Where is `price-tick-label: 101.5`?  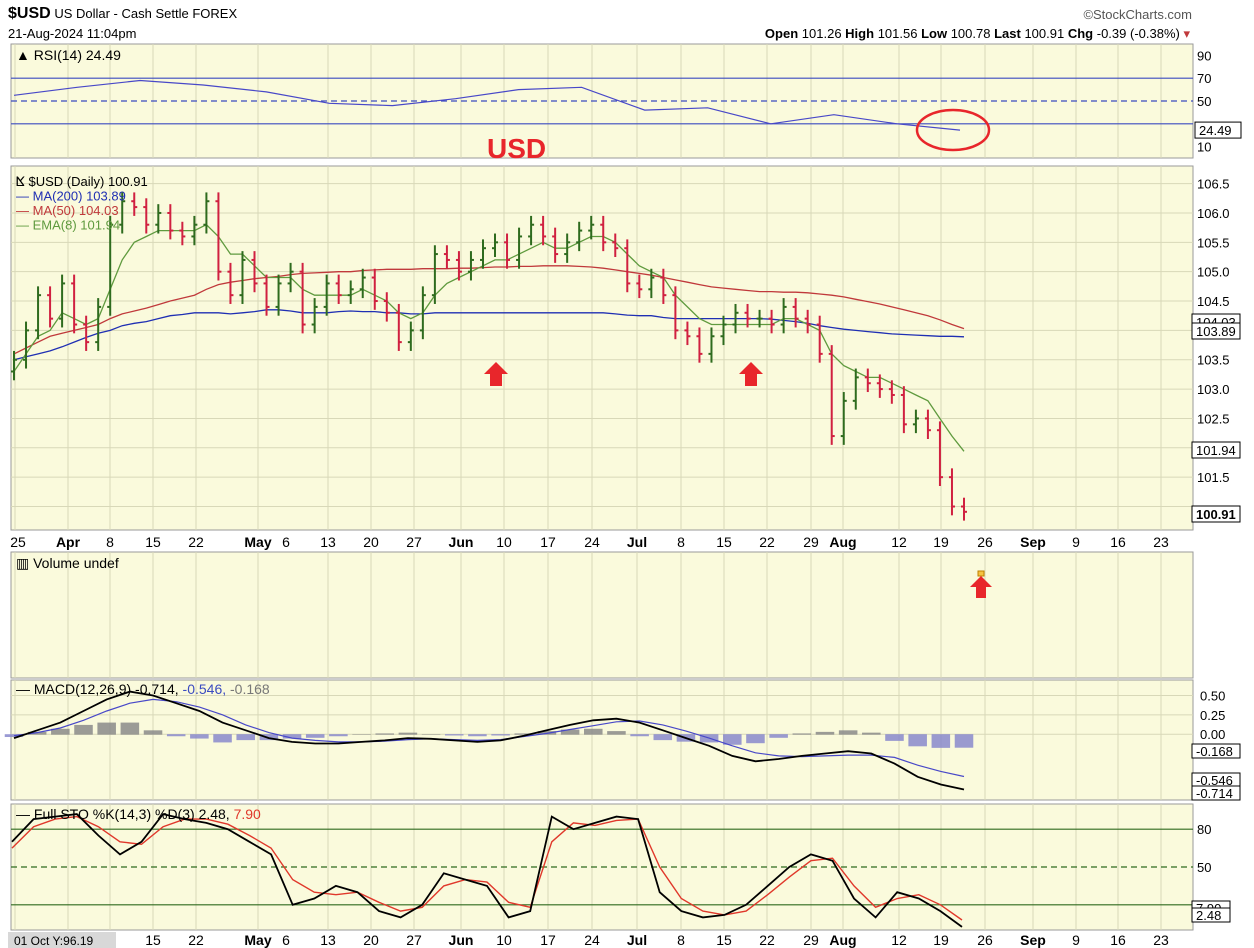
price-tick-label: 101.5 is located at coordinates (1213, 477).